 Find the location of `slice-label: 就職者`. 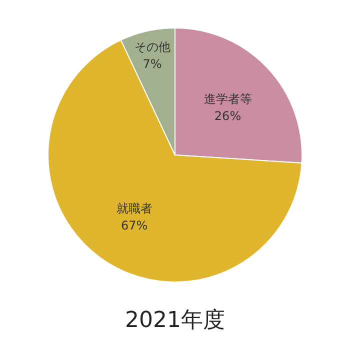

slice-label: 就職者 is located at coordinates (134, 208).